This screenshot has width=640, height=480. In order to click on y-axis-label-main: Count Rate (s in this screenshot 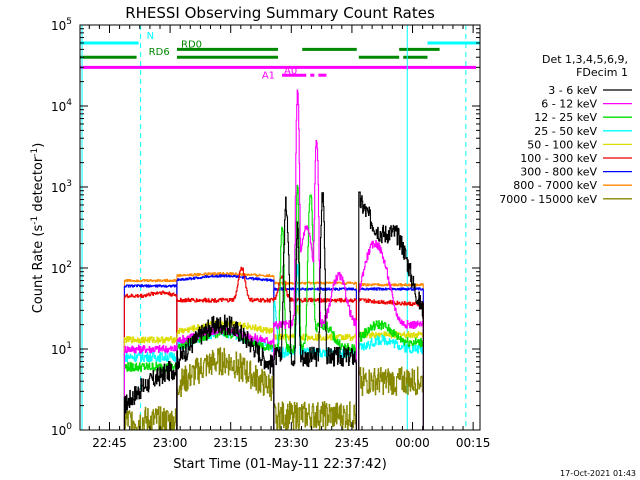, I will do `click(38, 269)`.